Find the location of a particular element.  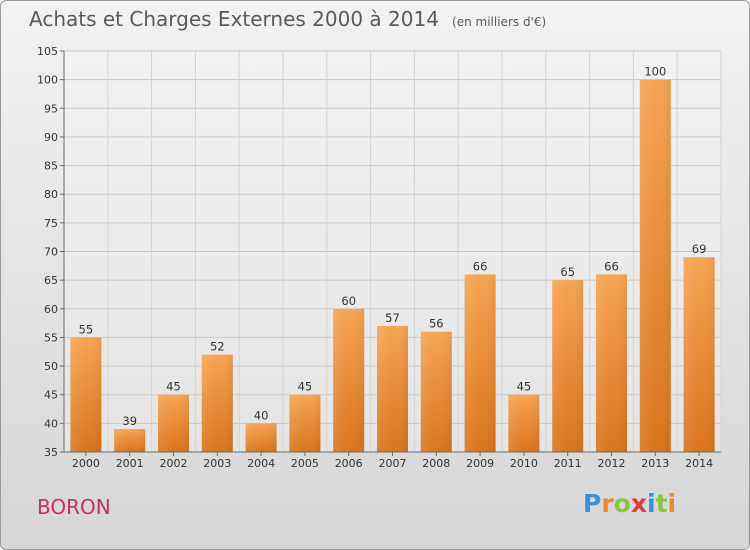

y-tick-label: 50 is located at coordinates (51, 366).